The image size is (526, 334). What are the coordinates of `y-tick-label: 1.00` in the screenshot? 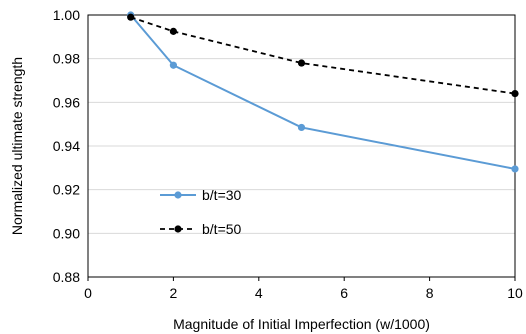 It's located at (66, 15).